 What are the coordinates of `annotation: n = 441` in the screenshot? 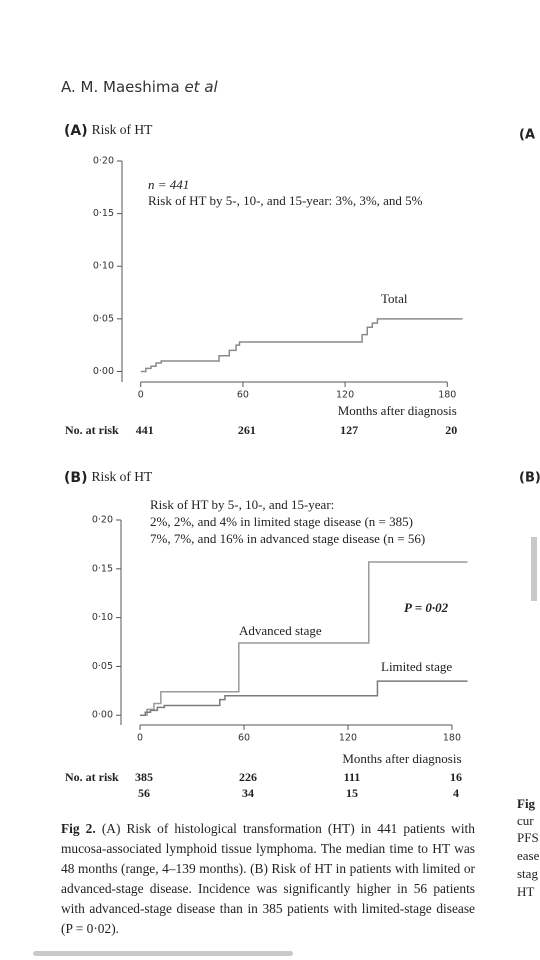 It's located at (168, 184).